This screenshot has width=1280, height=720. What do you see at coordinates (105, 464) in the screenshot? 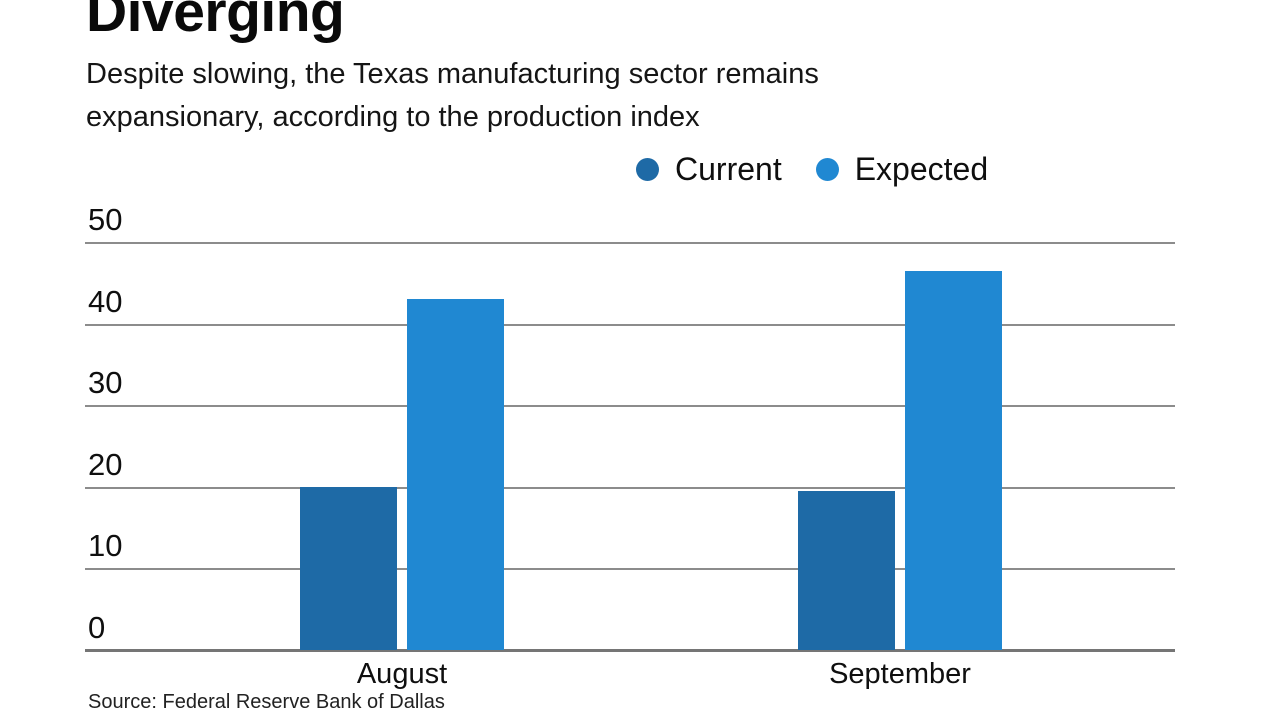
I see `y-axis-tick-20: 20` at bounding box center [105, 464].